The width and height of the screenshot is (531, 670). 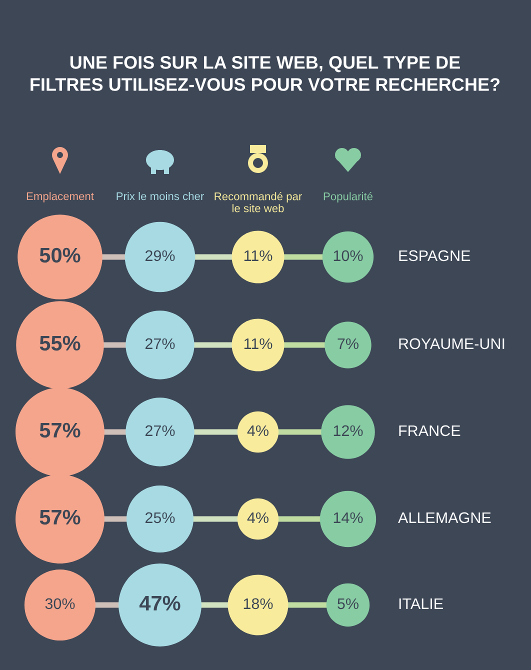 What do you see at coordinates (160, 196) in the screenshot?
I see `category-label: Prix le moins cher` at bounding box center [160, 196].